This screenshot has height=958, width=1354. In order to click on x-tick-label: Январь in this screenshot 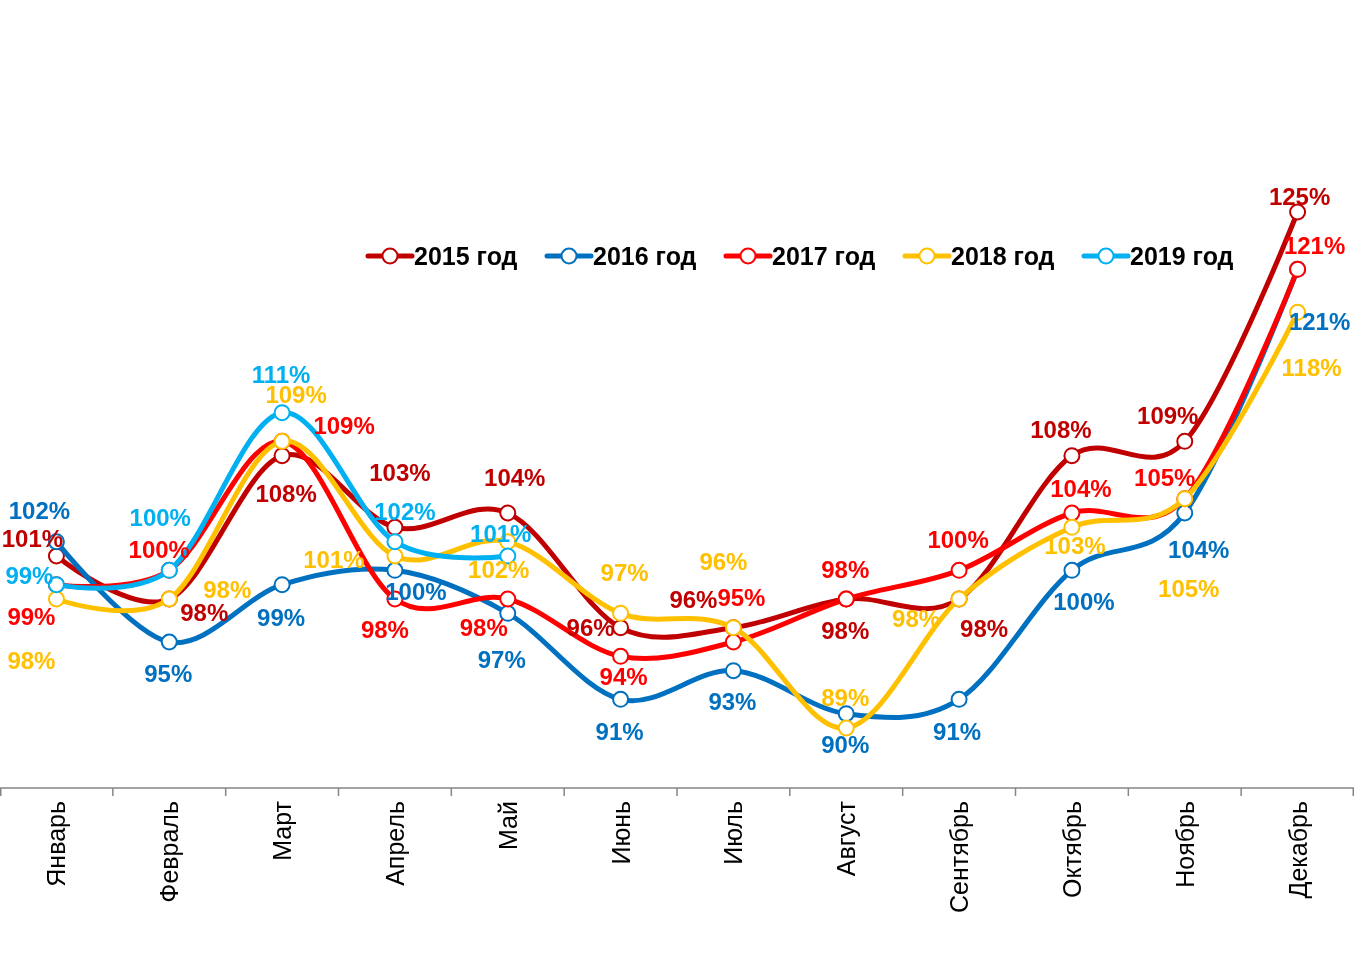, I will do `click(56, 844)`.